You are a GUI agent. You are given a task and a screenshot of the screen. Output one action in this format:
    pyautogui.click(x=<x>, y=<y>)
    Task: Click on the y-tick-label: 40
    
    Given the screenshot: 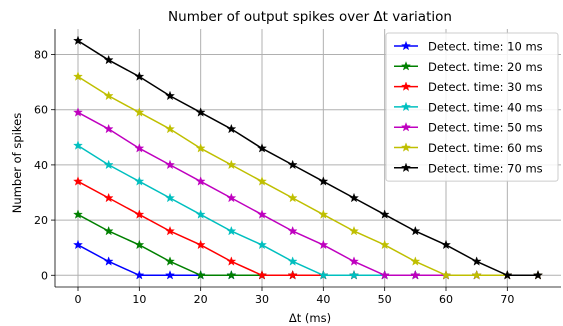 What is the action you would take?
    pyautogui.click(x=41, y=165)
    